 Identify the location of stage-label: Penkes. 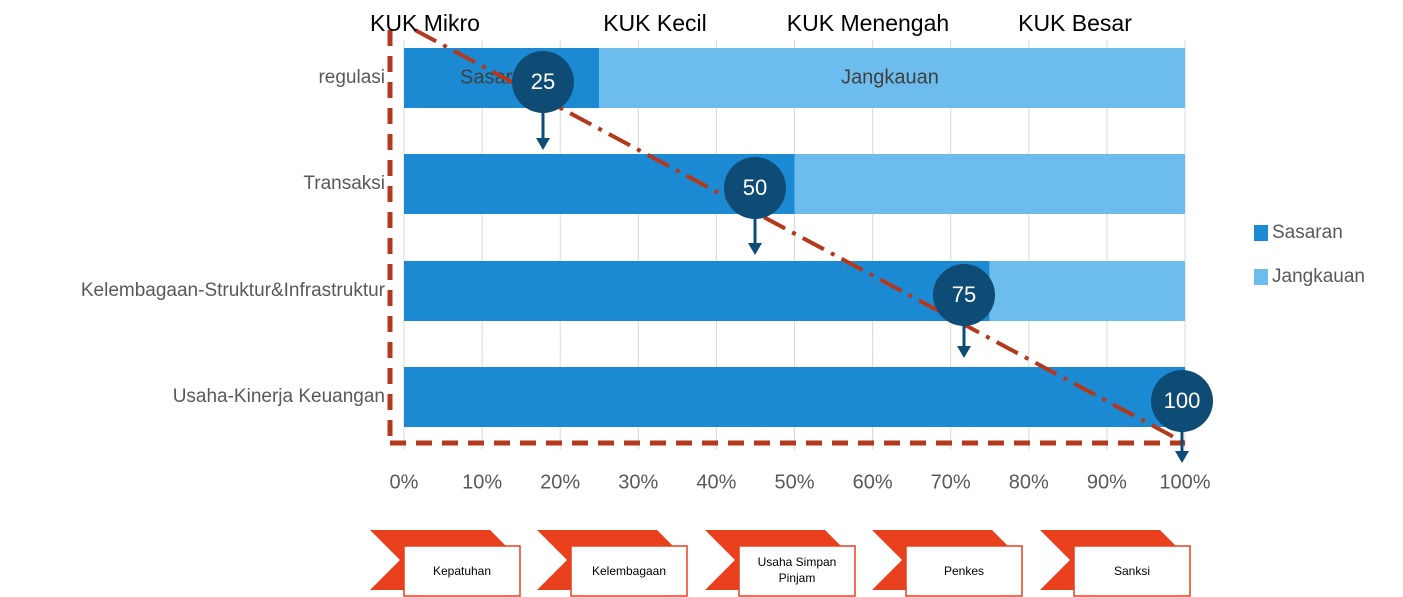
(964, 571).